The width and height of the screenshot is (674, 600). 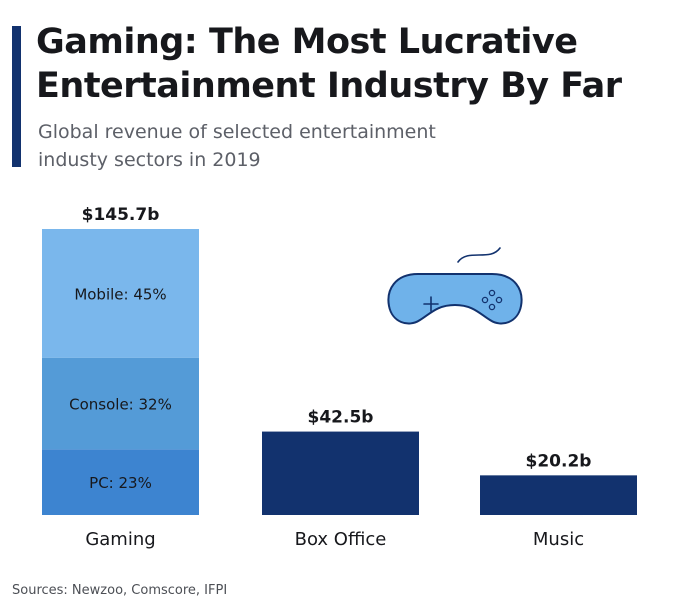 What do you see at coordinates (121, 215) in the screenshot?
I see `value-label-gaming: $145.7b` at bounding box center [121, 215].